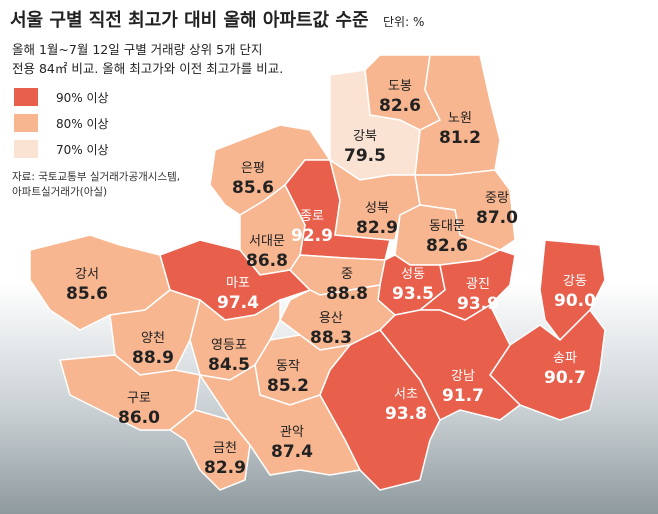 The image size is (658, 514). Describe the element at coordinates (478, 304) in the screenshot. I see `district-value: 93.9` at that location.